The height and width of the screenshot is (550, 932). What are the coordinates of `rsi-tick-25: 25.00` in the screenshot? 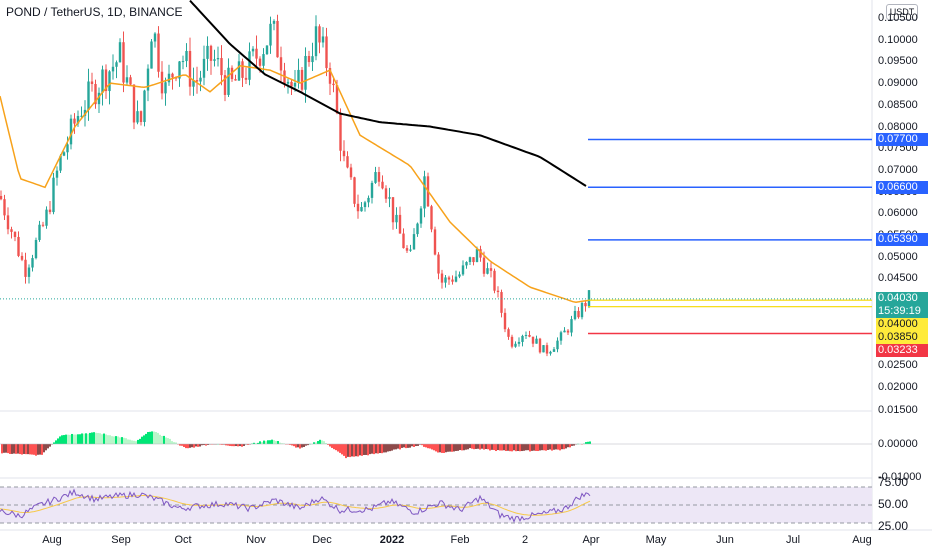 It's located at (893, 526).